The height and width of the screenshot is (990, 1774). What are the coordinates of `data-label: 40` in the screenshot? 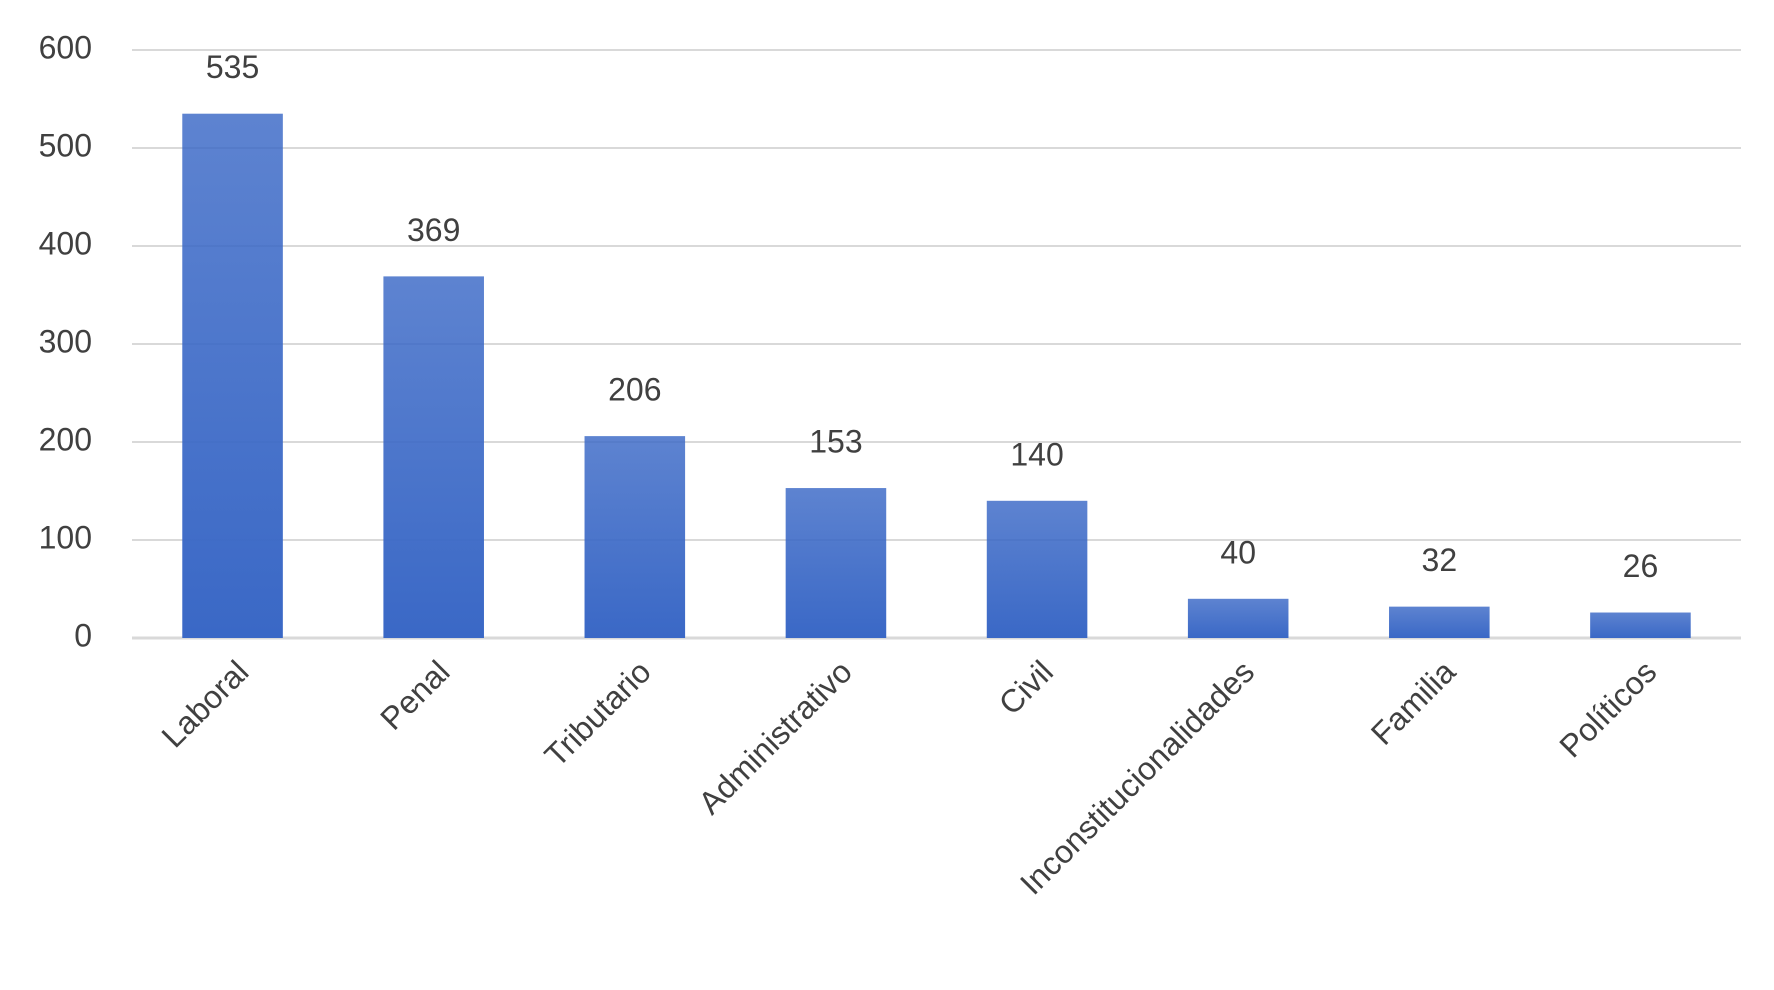 It's located at (1238, 552).